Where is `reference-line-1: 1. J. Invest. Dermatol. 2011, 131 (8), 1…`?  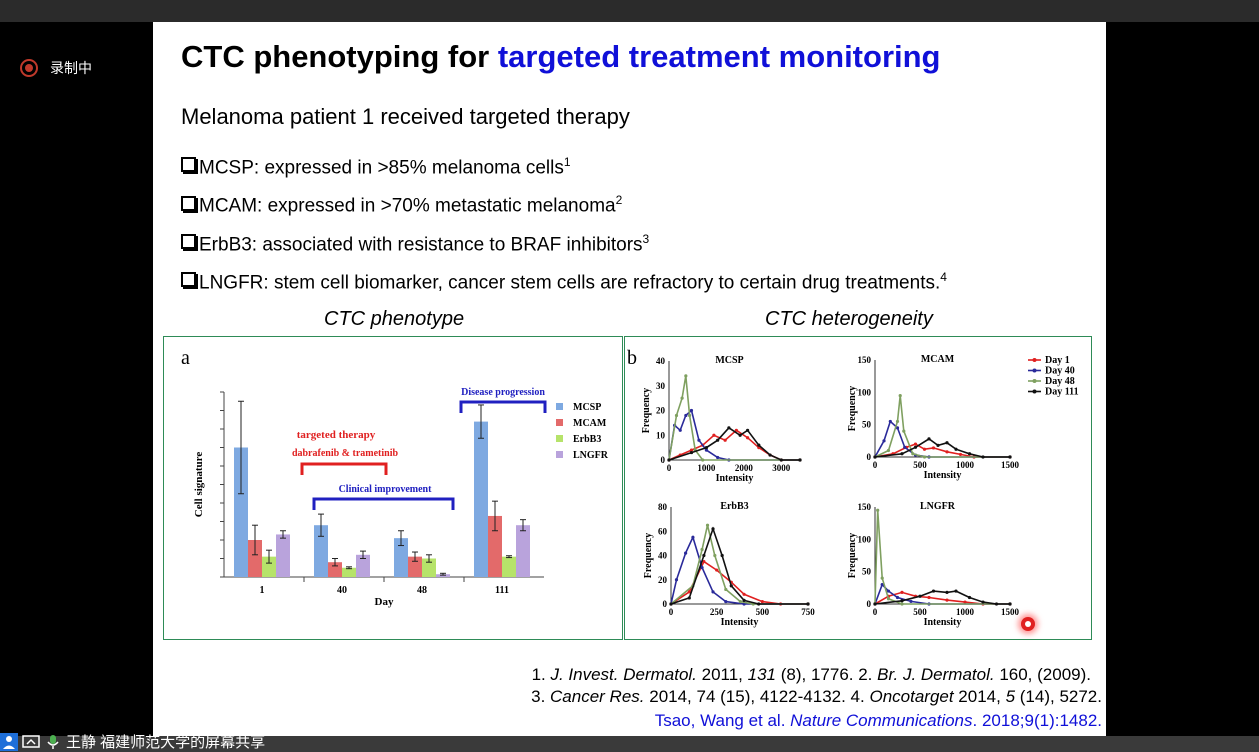
reference-line-1: 1. J. Invest. Dermatol. 2011, 131 (8), 1… is located at coordinates (811, 674).